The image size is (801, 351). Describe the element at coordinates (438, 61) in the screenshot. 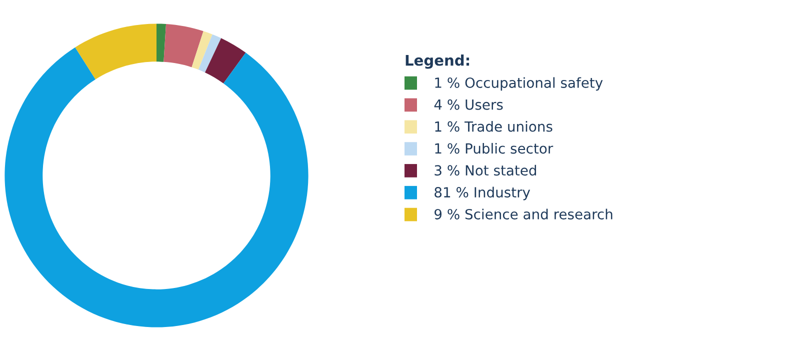

I see `legend-title: Legend:` at that location.